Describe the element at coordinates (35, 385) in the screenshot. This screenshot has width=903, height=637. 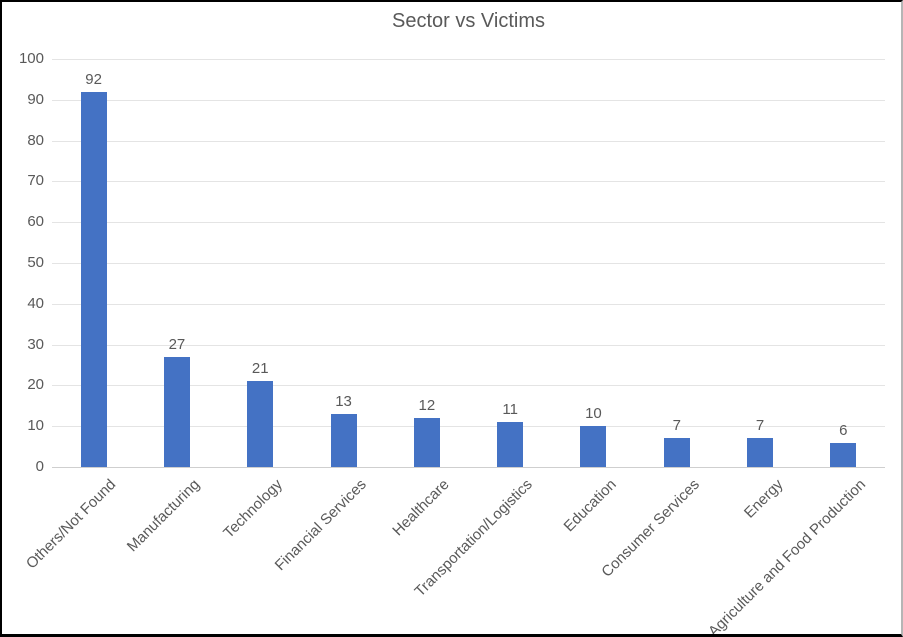
I see `y-tick-label: 20` at that location.